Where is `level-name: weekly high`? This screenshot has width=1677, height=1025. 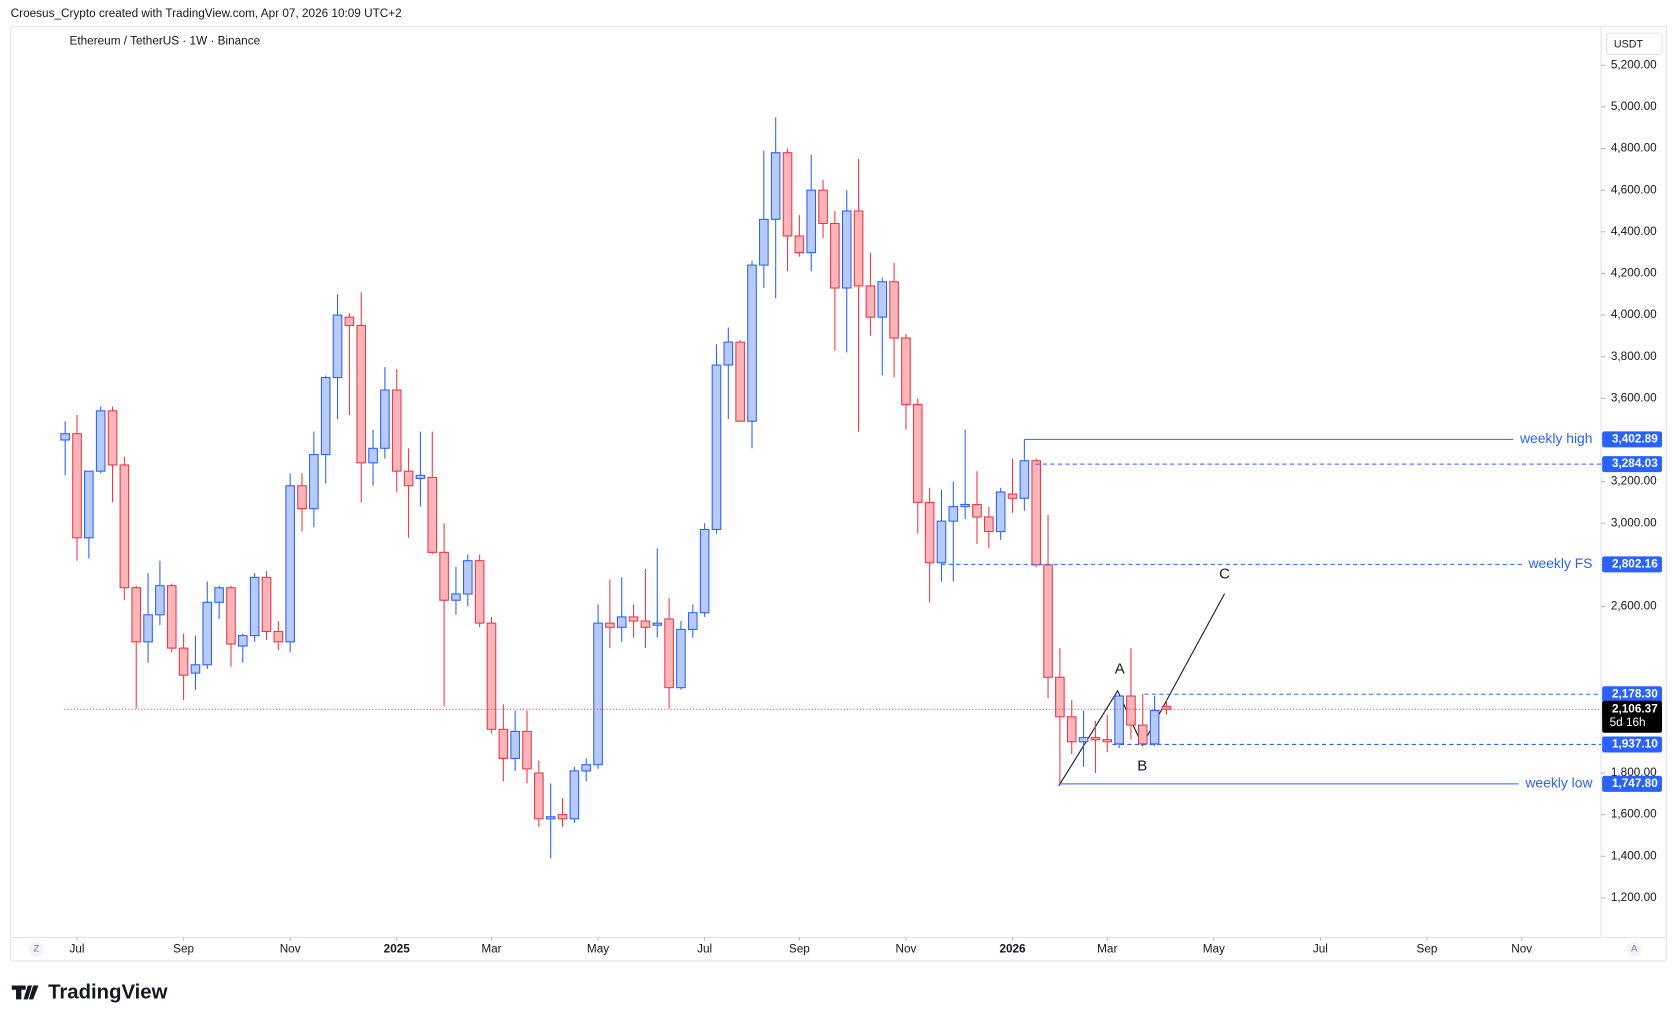
level-name: weekly high is located at coordinates (1556, 438).